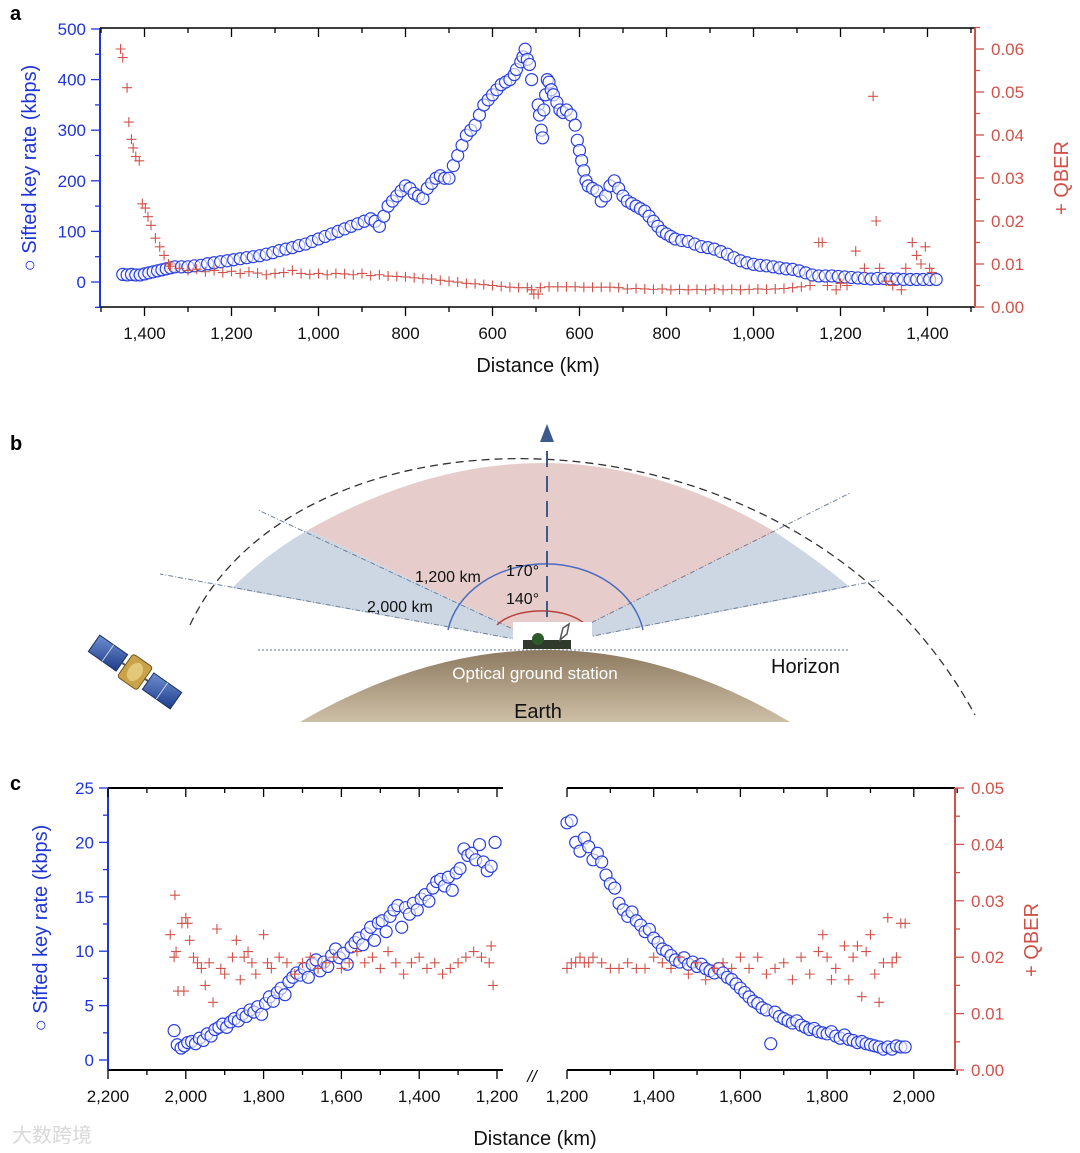  Describe the element at coordinates (497, 1096) in the screenshot. I see `x-tick-label: 1,200` at that location.